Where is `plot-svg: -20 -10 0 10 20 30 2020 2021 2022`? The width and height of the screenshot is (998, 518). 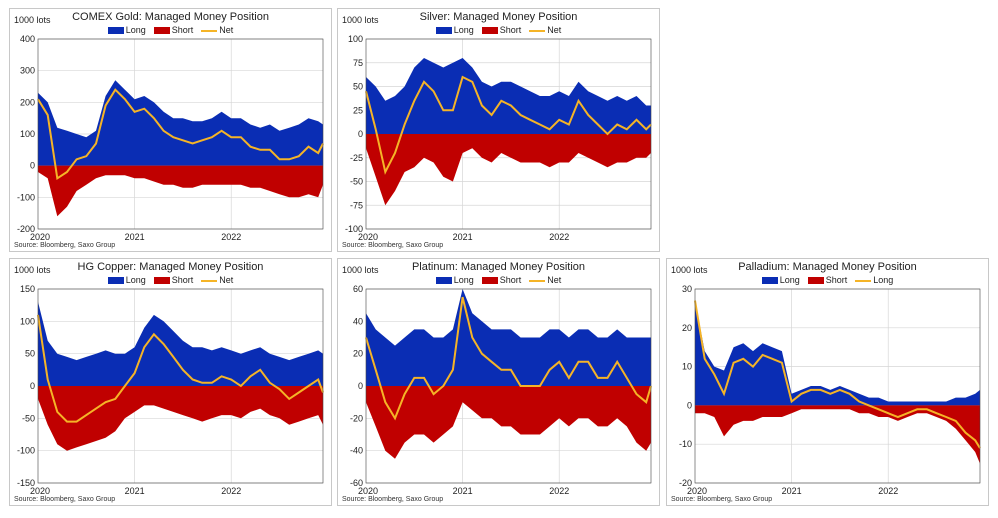 plot-svg: -20 -10 0 10 20 30 2020 2021 2022 is located at coordinates (830, 390).